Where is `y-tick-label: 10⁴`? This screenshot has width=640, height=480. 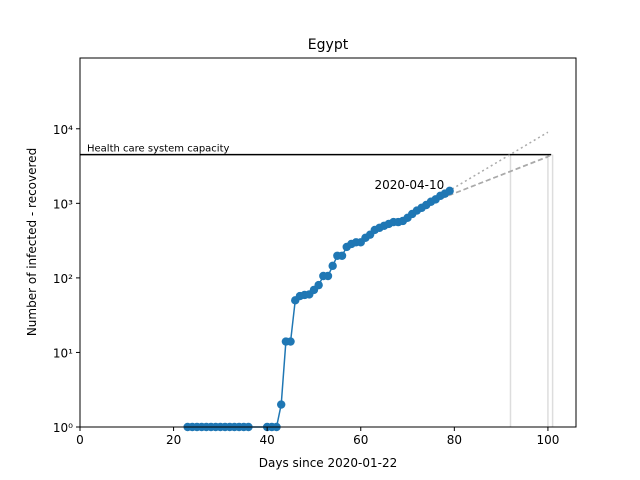 y-tick-label: 10⁴ is located at coordinates (63, 130).